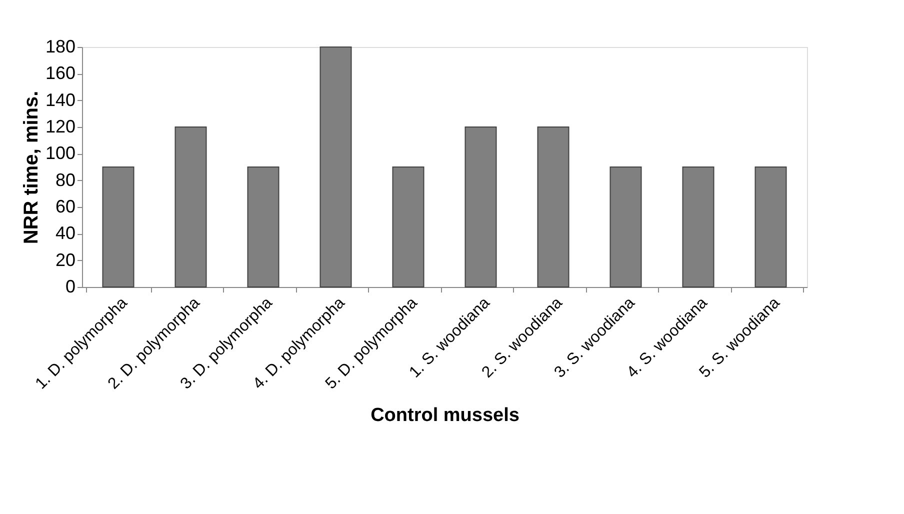  What do you see at coordinates (65, 180) in the screenshot?
I see `y-tick-label: 80` at bounding box center [65, 180].